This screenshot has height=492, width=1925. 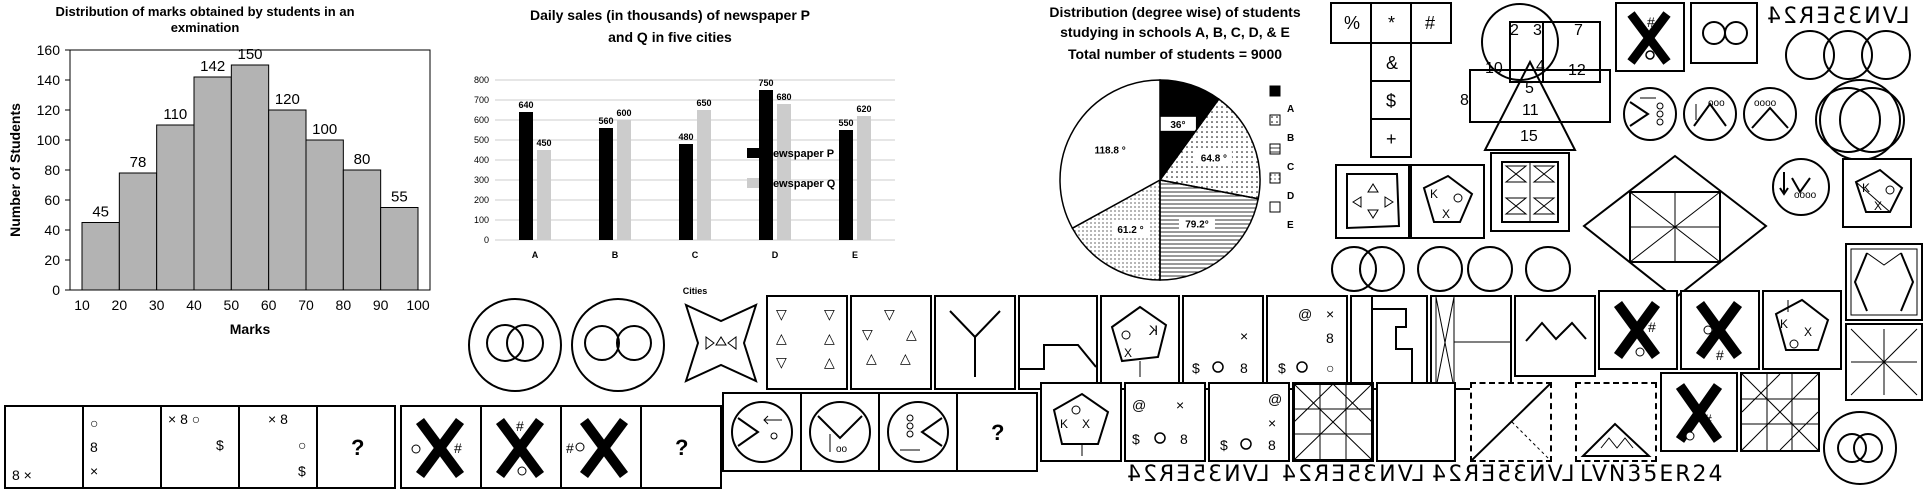 What do you see at coordinates (362, 159) in the screenshot?
I see `bar-value-label: 80` at bounding box center [362, 159].